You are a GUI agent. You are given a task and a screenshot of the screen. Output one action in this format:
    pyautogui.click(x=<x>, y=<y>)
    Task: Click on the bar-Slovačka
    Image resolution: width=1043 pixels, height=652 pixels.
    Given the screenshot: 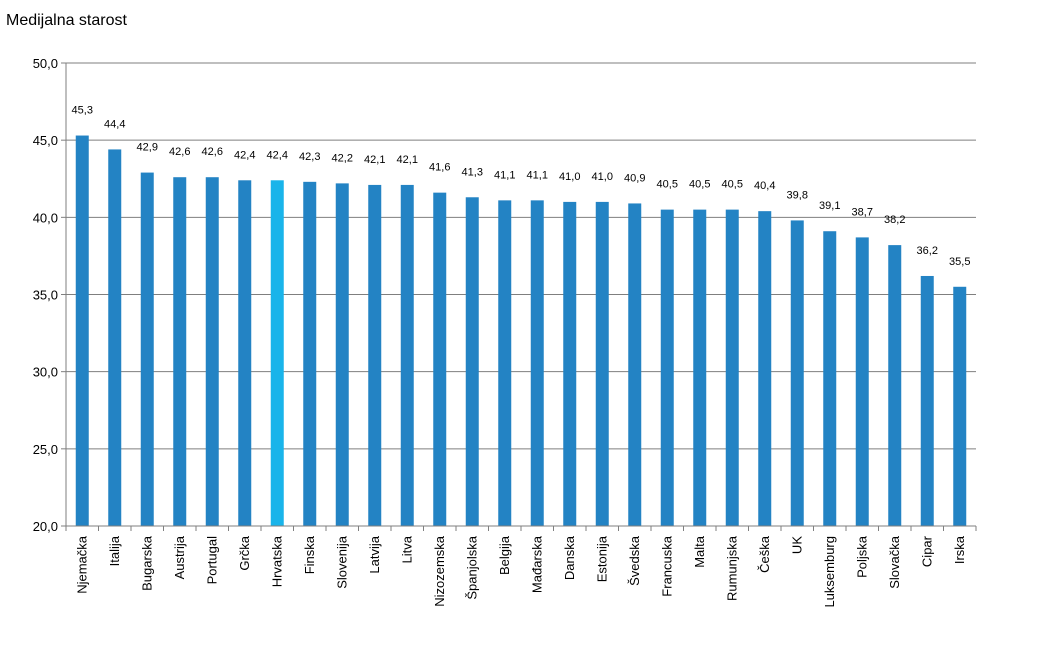 What is the action you would take?
    pyautogui.click(x=895, y=385)
    